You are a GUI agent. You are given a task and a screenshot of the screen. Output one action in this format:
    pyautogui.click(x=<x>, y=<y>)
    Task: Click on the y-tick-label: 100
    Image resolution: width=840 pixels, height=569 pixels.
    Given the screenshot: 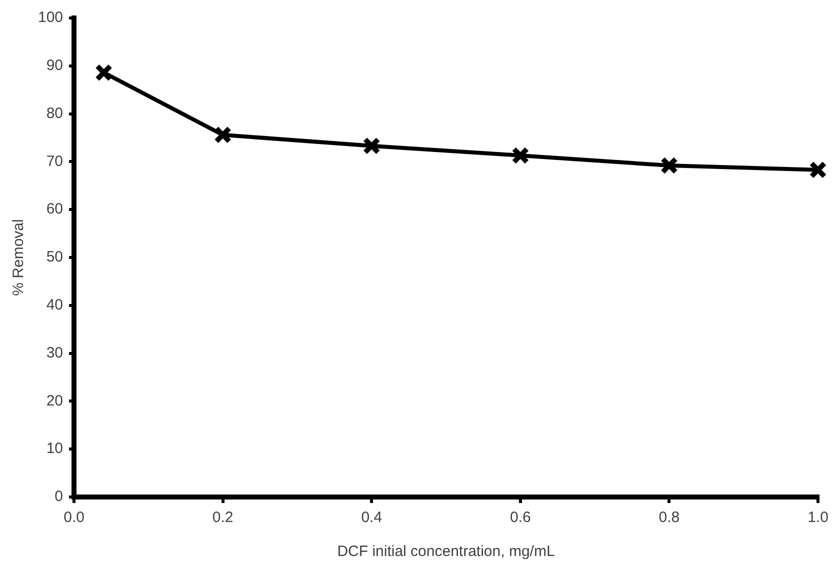 What is the action you would take?
    pyautogui.click(x=51, y=17)
    